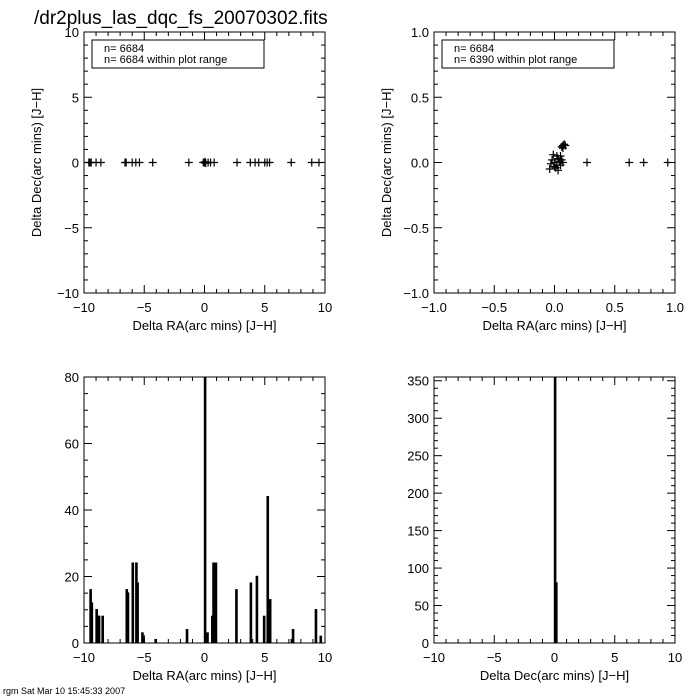 The image size is (700, 700). What do you see at coordinates (72, 510) in the screenshot?
I see `y-tick-label: 40` at bounding box center [72, 510].